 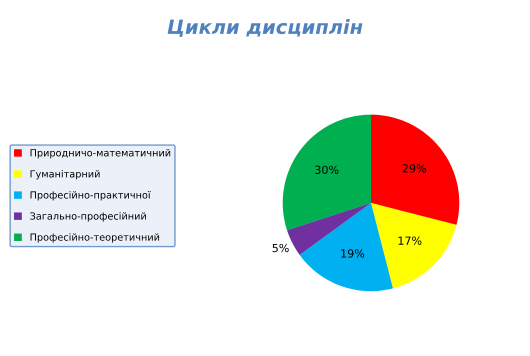 I want to click on legend-label: Природничо-математичний, so click(x=100, y=153).